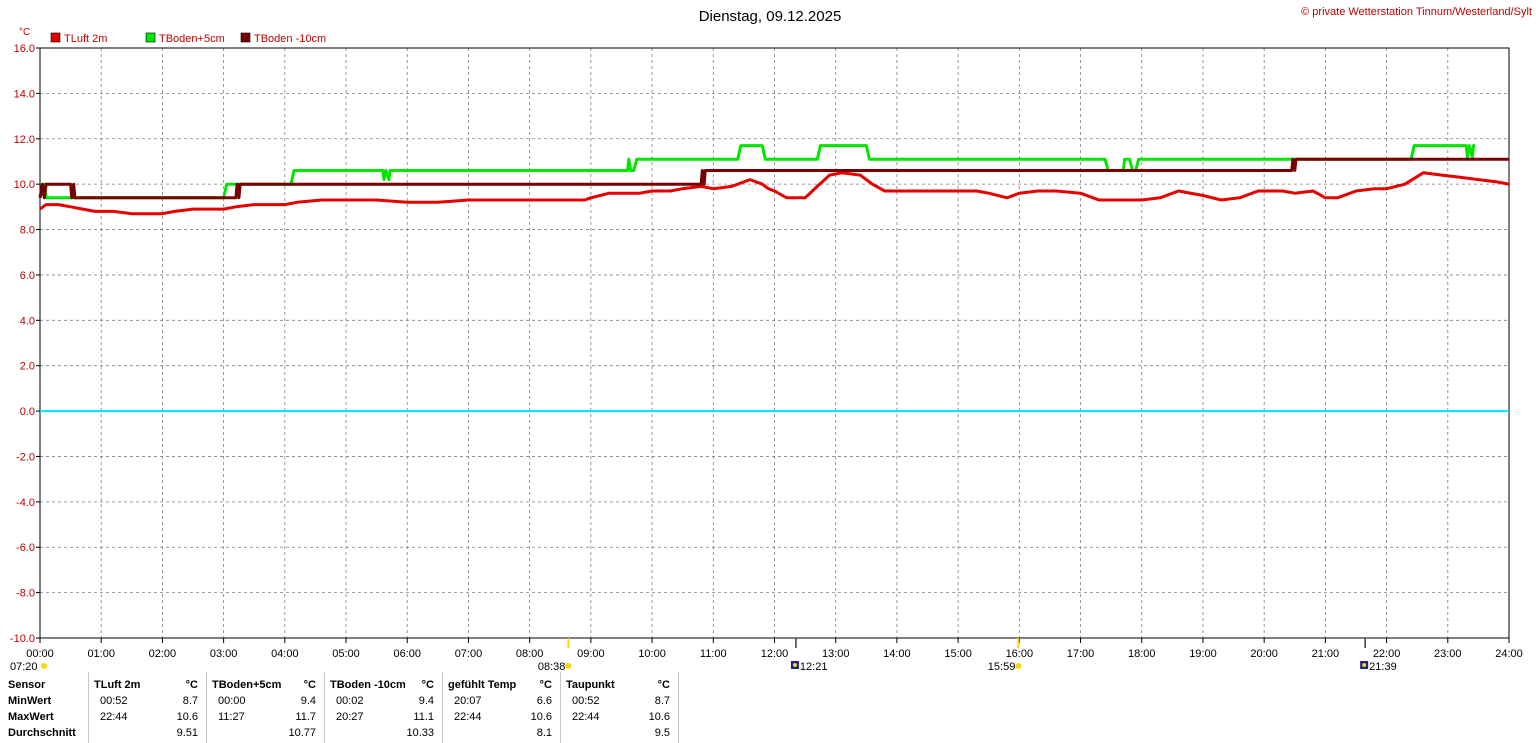  Describe the element at coordinates (290, 39) in the screenshot. I see `legend-label-tboden10: TBoden -10cm` at that location.